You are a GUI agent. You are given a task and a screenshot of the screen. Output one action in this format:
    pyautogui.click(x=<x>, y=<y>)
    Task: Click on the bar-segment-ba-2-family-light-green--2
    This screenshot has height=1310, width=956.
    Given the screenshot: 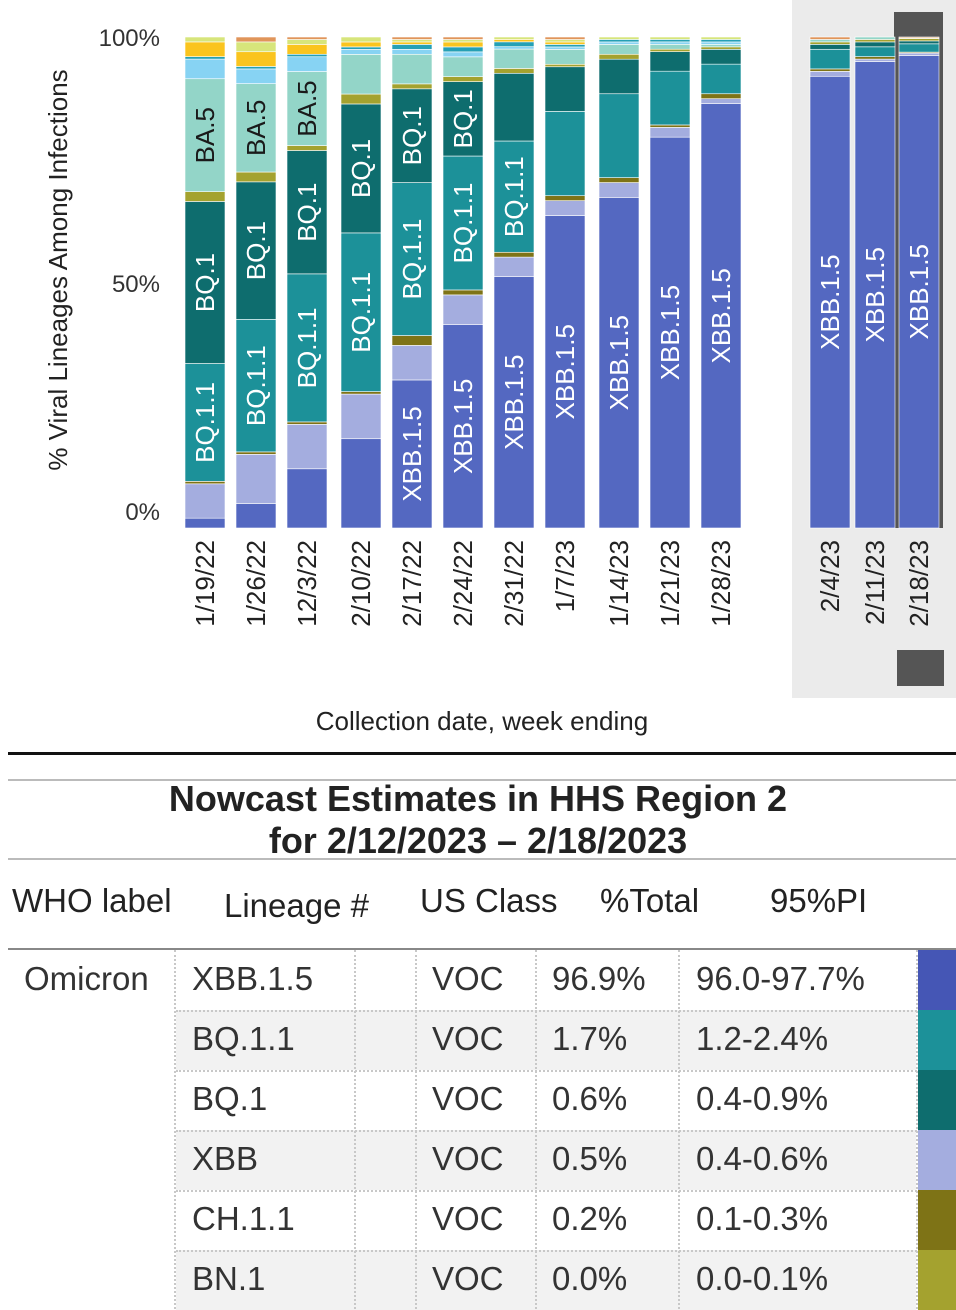 What is the action you would take?
    pyautogui.click(x=256, y=47)
    